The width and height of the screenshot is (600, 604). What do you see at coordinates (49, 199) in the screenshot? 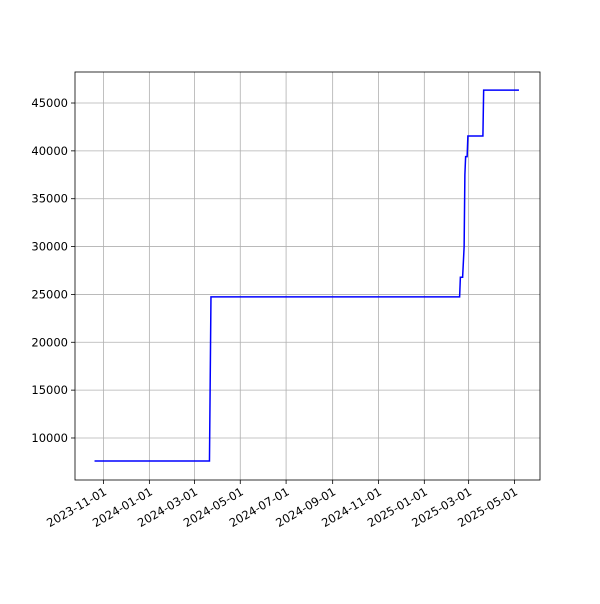
I see `y-tick-label: 35000` at bounding box center [49, 199].